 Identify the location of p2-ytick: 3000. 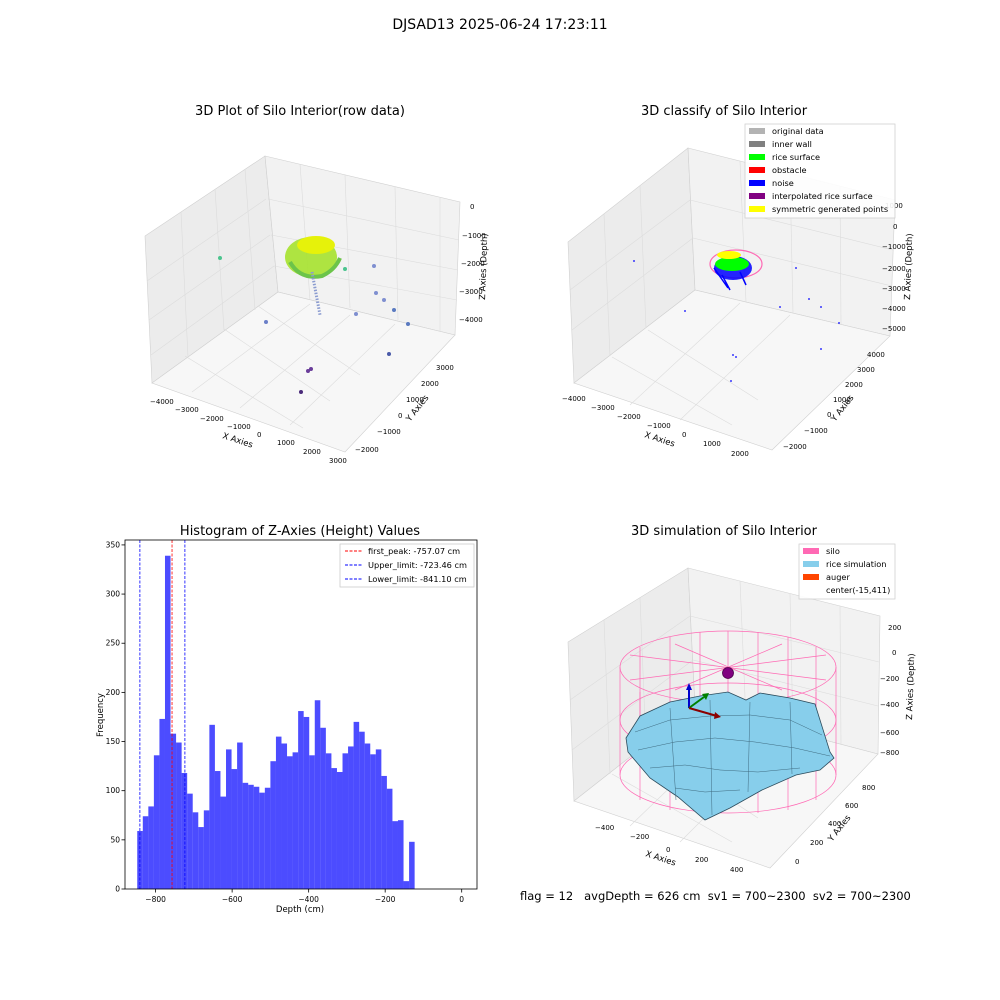
(866, 370).